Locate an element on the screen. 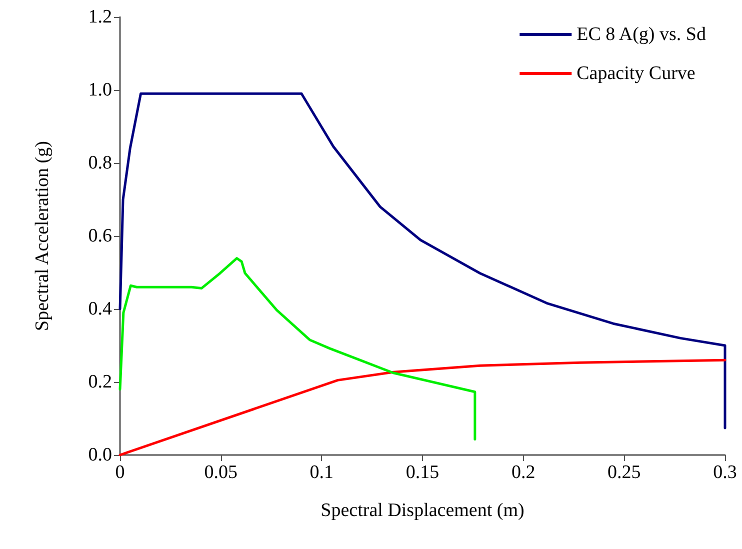 The height and width of the screenshot is (549, 742). y-tick-label: 0.6 is located at coordinates (100, 236).